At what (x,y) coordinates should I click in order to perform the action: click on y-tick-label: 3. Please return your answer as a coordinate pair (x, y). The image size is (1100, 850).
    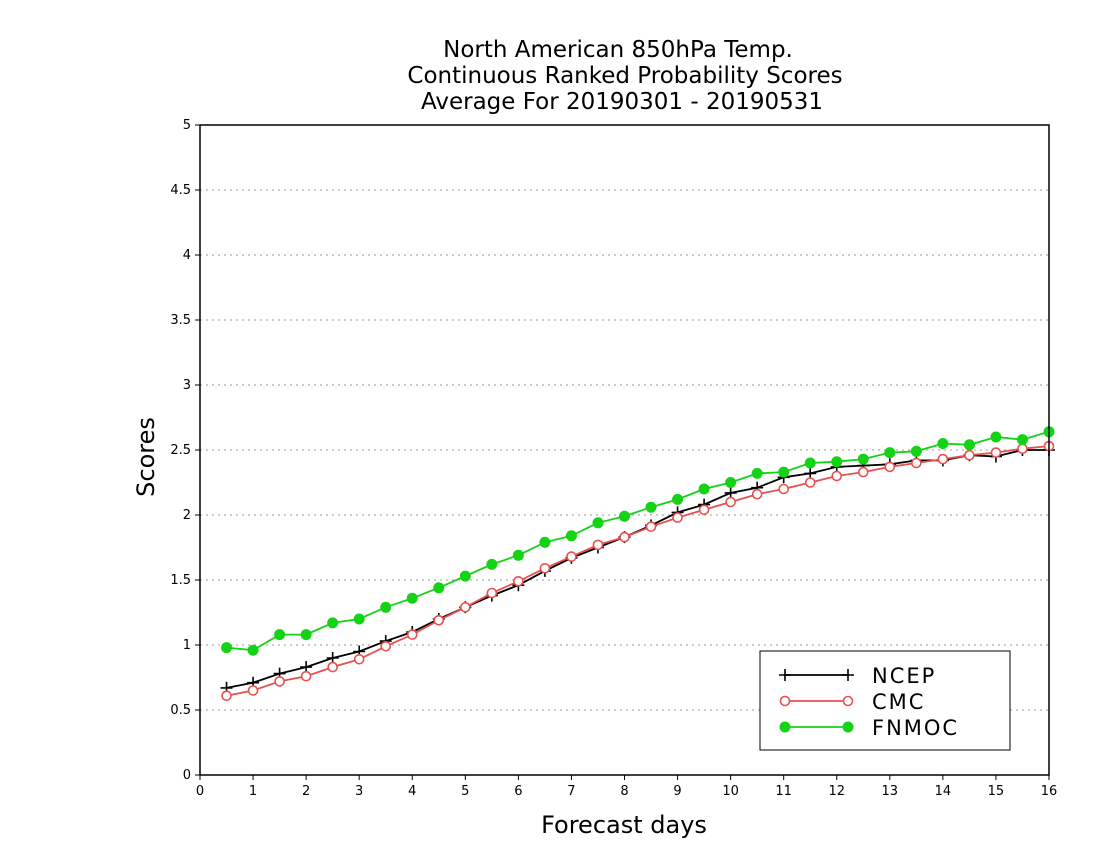
    Looking at the image, I should click on (187, 385).